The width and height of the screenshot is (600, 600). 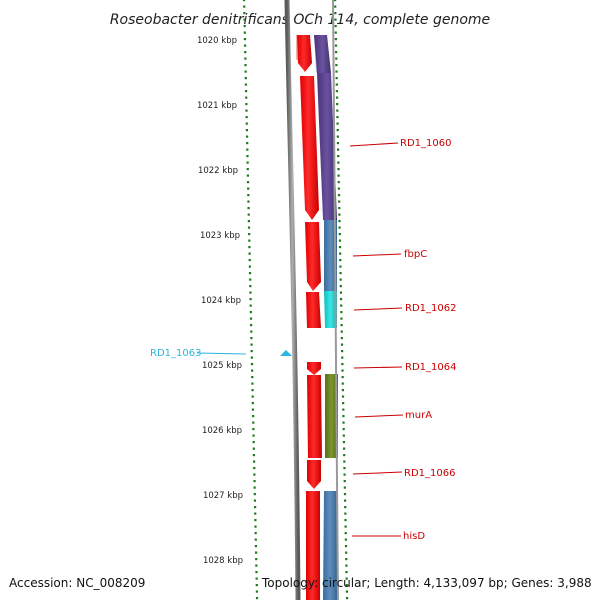 What do you see at coordinates (330, 545) in the screenshot?
I see `outer-segment-hisd` at bounding box center [330, 545].